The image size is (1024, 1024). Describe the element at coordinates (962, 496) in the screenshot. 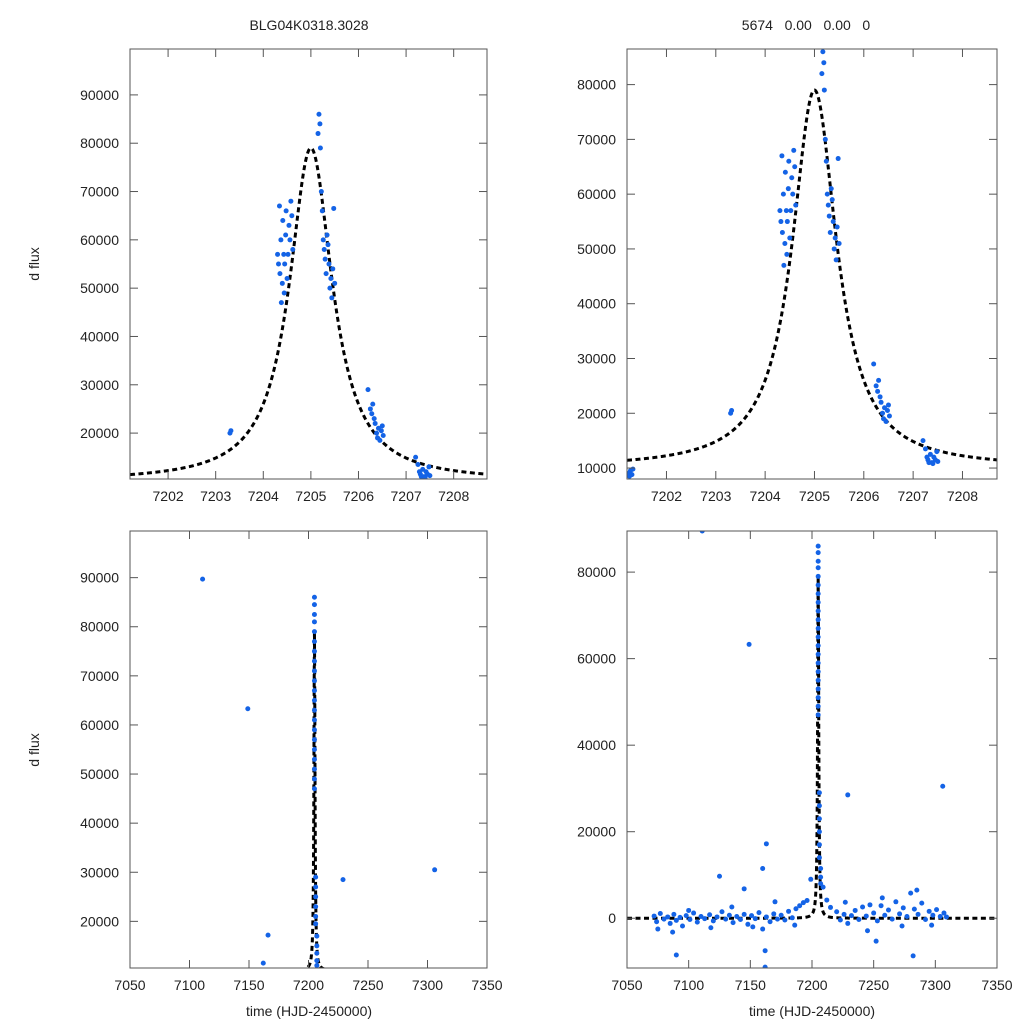

I see `x-tick-label-top-right-7208: 7208` at that location.